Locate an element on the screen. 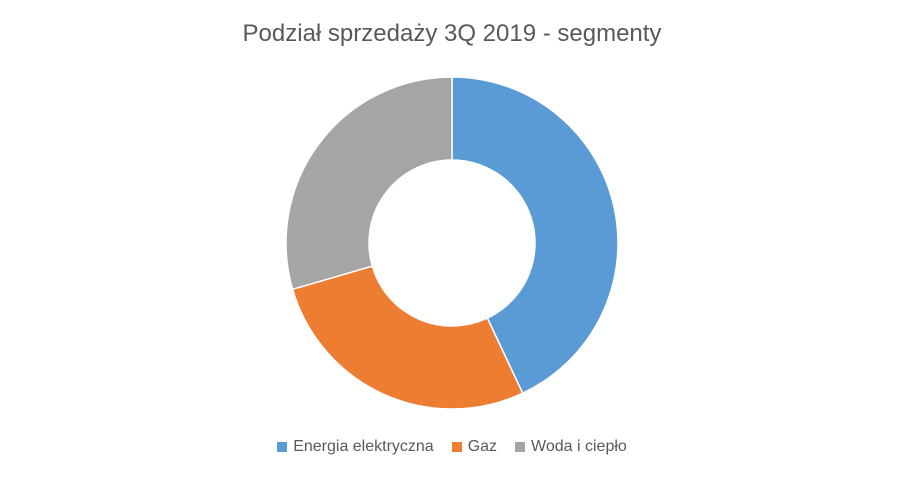 Image resolution: width=904 pixels, height=479 pixels. legend-swatch-gaz is located at coordinates (456, 447).